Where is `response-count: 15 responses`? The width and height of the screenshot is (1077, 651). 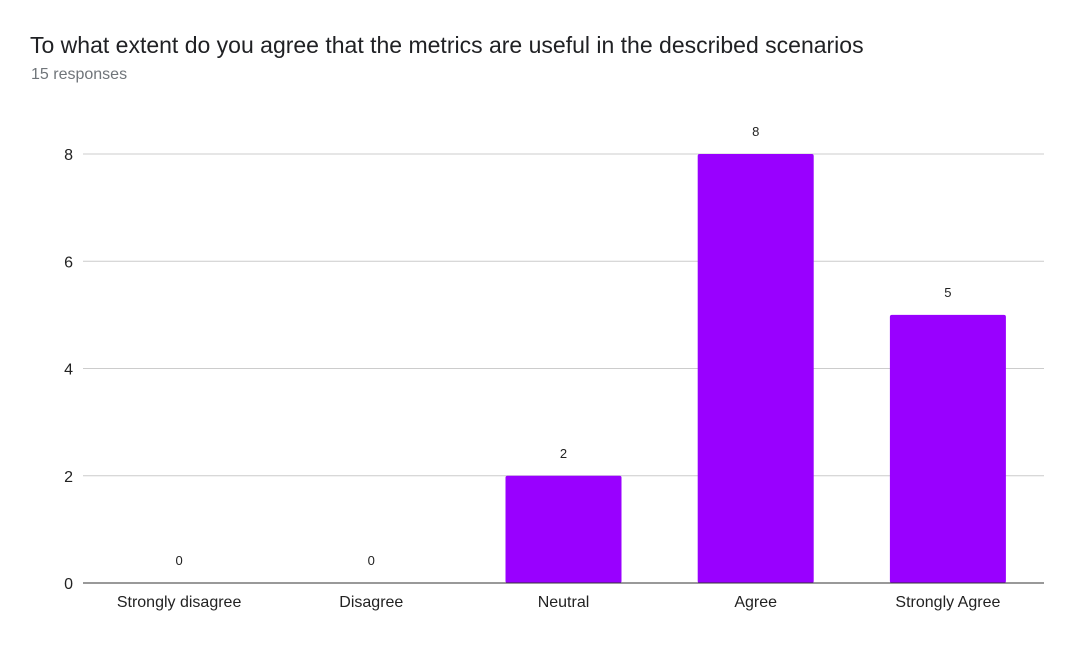 response-count: 15 responses is located at coordinates (79, 74).